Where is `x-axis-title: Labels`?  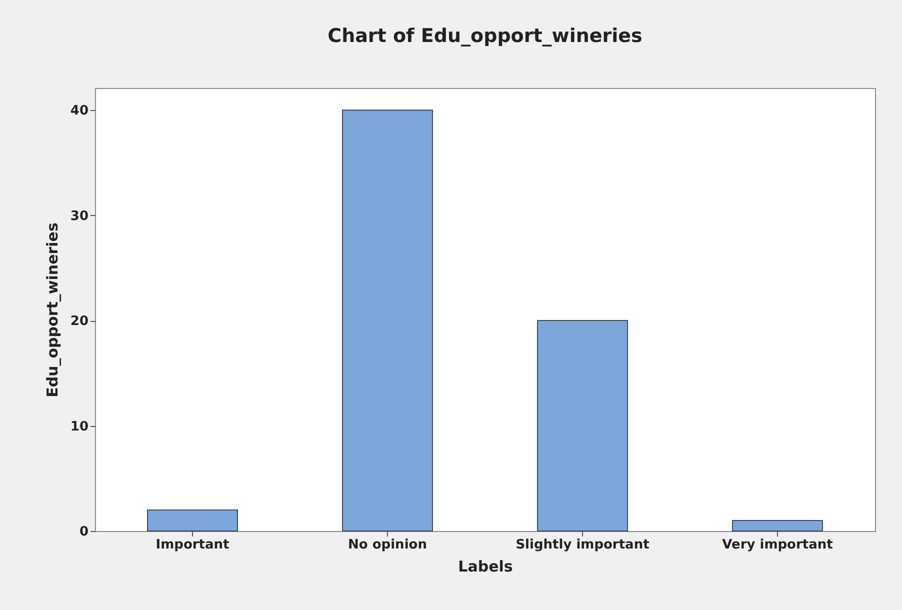
x-axis-title: Labels is located at coordinates (485, 567).